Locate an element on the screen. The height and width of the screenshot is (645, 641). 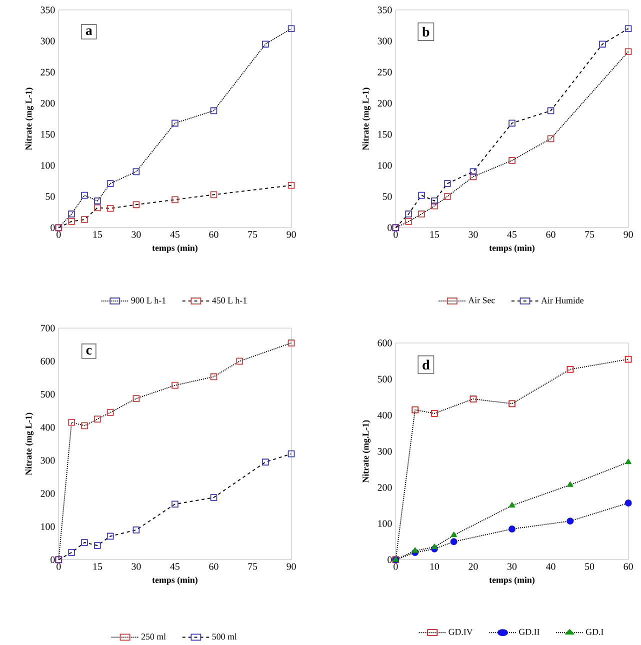
annotation: c is located at coordinates (89, 351).